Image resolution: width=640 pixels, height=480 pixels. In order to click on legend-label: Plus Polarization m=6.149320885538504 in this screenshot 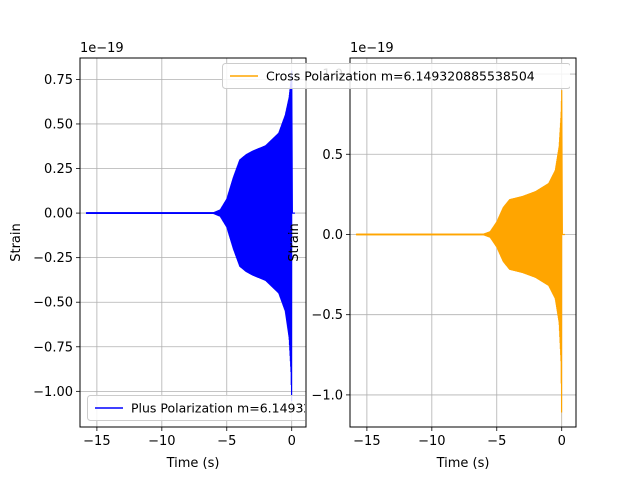, I will do `click(261, 408)`.